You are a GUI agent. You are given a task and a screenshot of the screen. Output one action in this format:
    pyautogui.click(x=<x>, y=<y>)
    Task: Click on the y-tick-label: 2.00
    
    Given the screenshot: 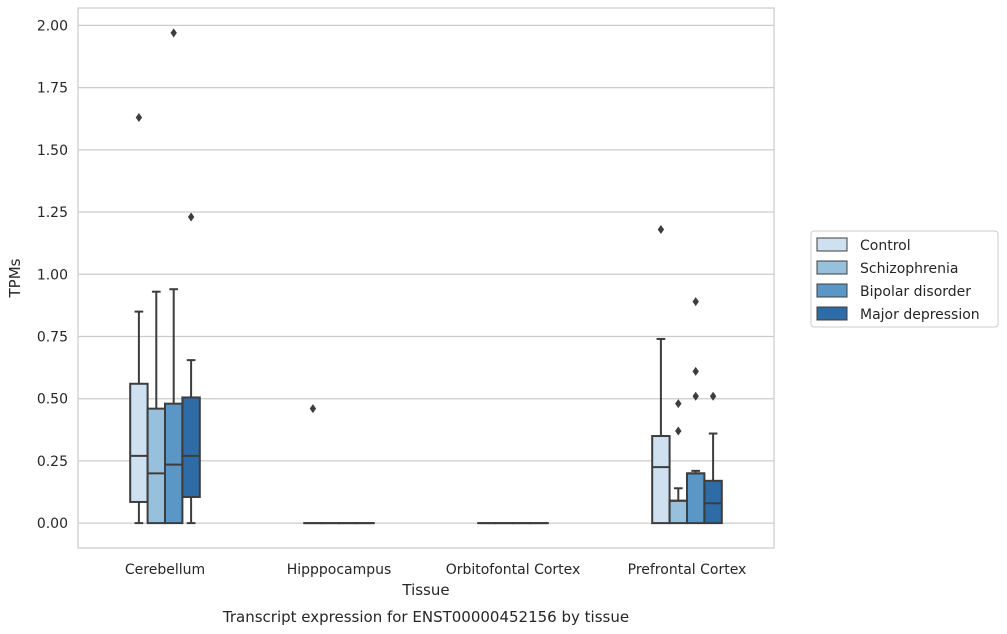 What is the action you would take?
    pyautogui.click(x=52, y=26)
    